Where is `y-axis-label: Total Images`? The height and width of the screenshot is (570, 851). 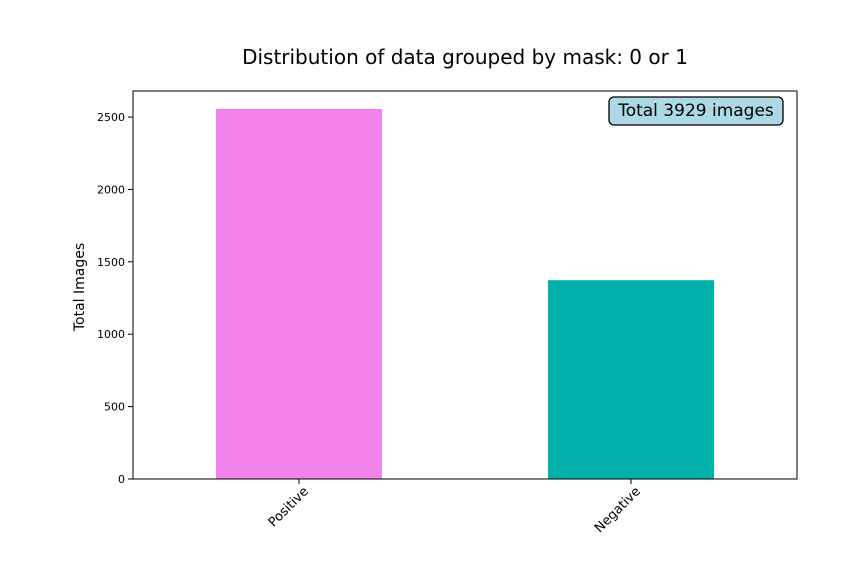 y-axis-label: Total Images is located at coordinates (80, 287).